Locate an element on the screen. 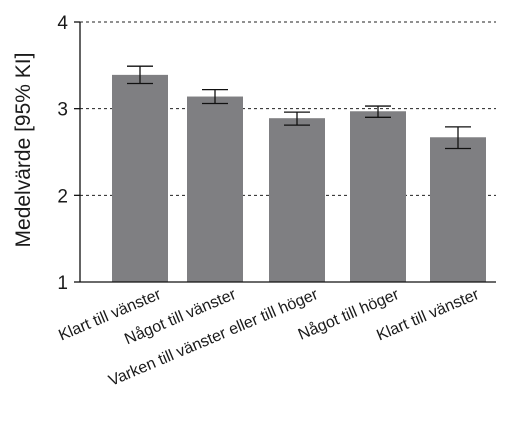 The image size is (507, 445). y-tick-label: 2 is located at coordinates (62, 196).